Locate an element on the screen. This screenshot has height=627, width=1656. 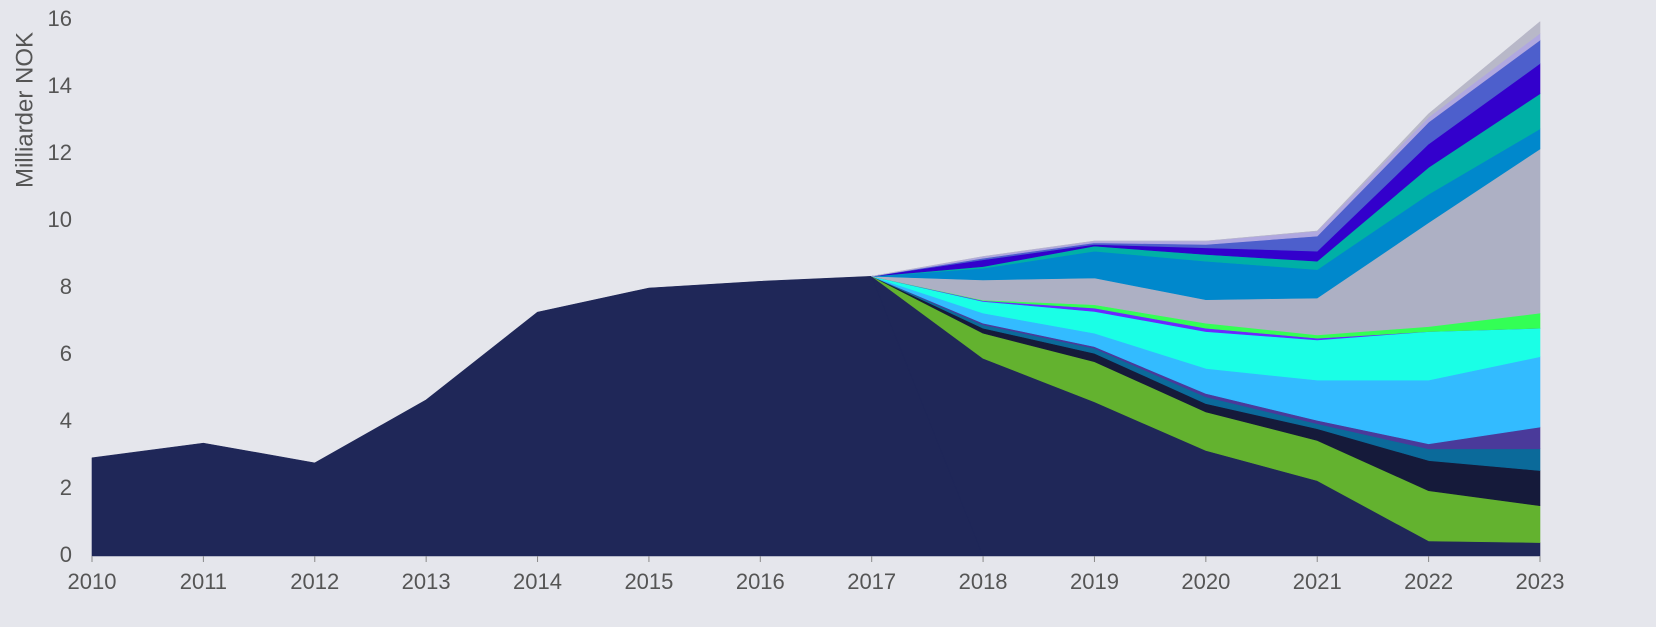
y-tick-label: 14 is located at coordinates (60, 85).